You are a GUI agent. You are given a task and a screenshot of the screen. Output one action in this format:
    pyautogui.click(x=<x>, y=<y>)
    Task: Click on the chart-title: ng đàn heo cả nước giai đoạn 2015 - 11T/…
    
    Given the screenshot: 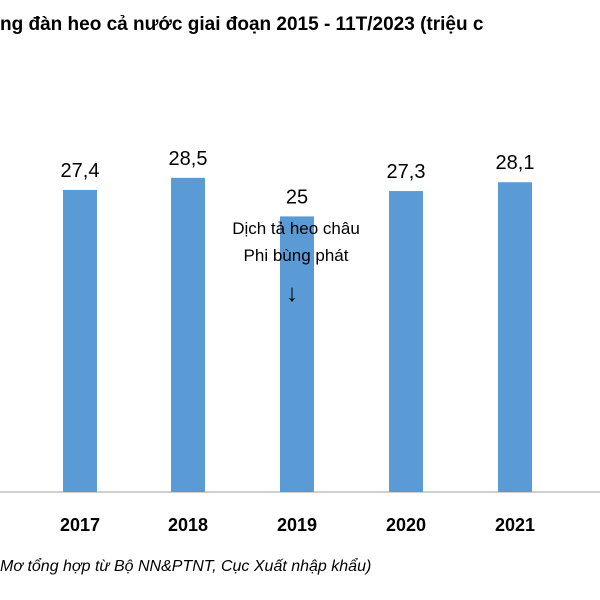 What is the action you would take?
    pyautogui.click(x=242, y=24)
    